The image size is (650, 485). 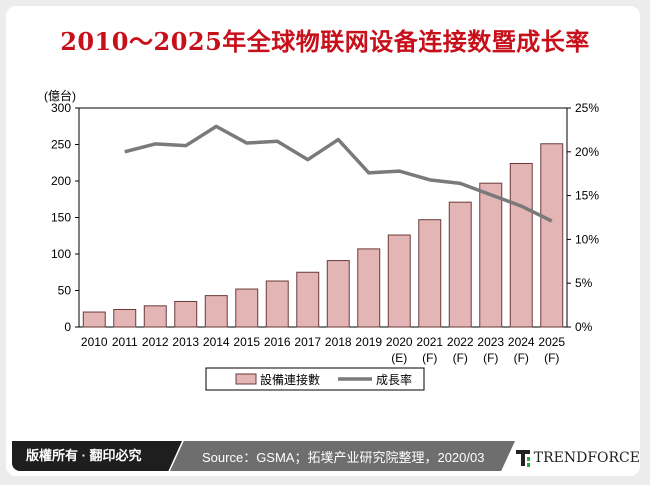 What do you see at coordinates (246, 379) in the screenshot?
I see `legend-bar-swatch` at bounding box center [246, 379].